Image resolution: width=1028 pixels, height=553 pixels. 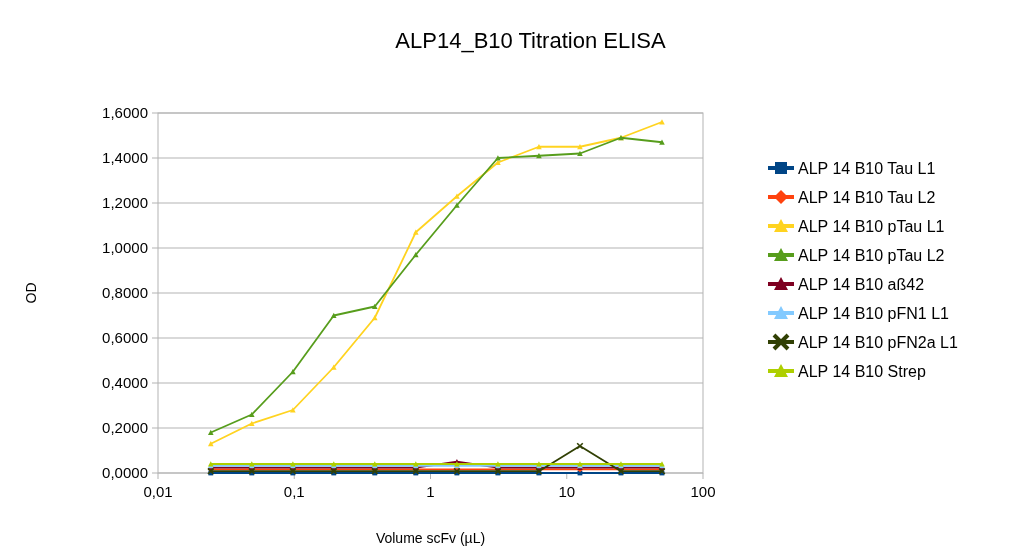 What do you see at coordinates (530, 40) in the screenshot?
I see `chart-title: ALP14_B10 Titration ELISA` at bounding box center [530, 40].